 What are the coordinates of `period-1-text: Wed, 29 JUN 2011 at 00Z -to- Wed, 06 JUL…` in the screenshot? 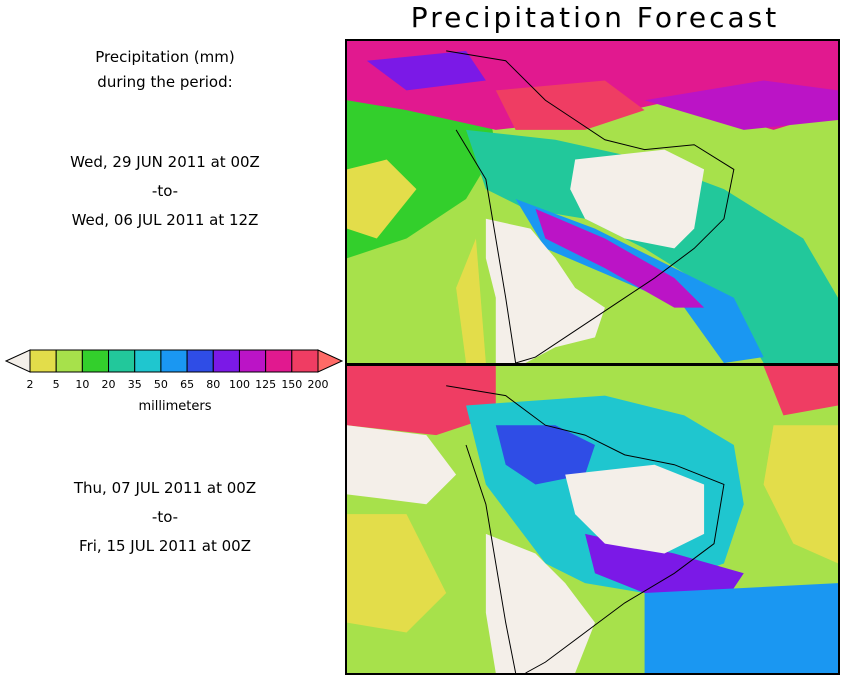 It's located at (165, 191).